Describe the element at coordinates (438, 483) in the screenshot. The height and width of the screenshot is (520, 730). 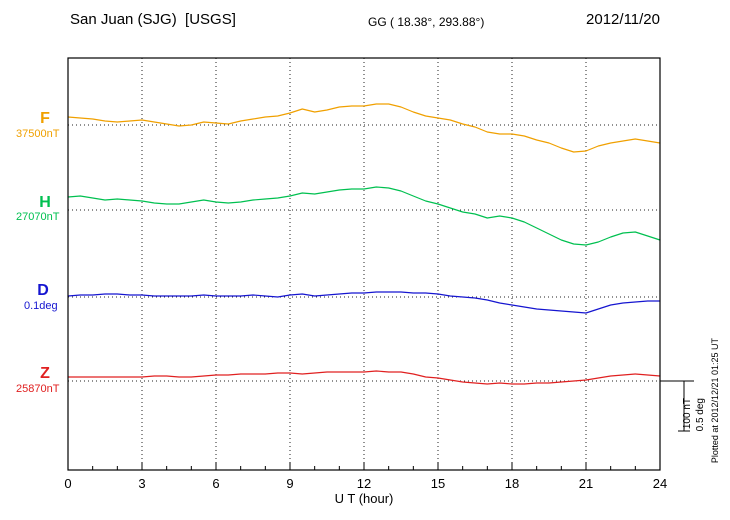
I see `x-tick-label-15: 15` at that location.